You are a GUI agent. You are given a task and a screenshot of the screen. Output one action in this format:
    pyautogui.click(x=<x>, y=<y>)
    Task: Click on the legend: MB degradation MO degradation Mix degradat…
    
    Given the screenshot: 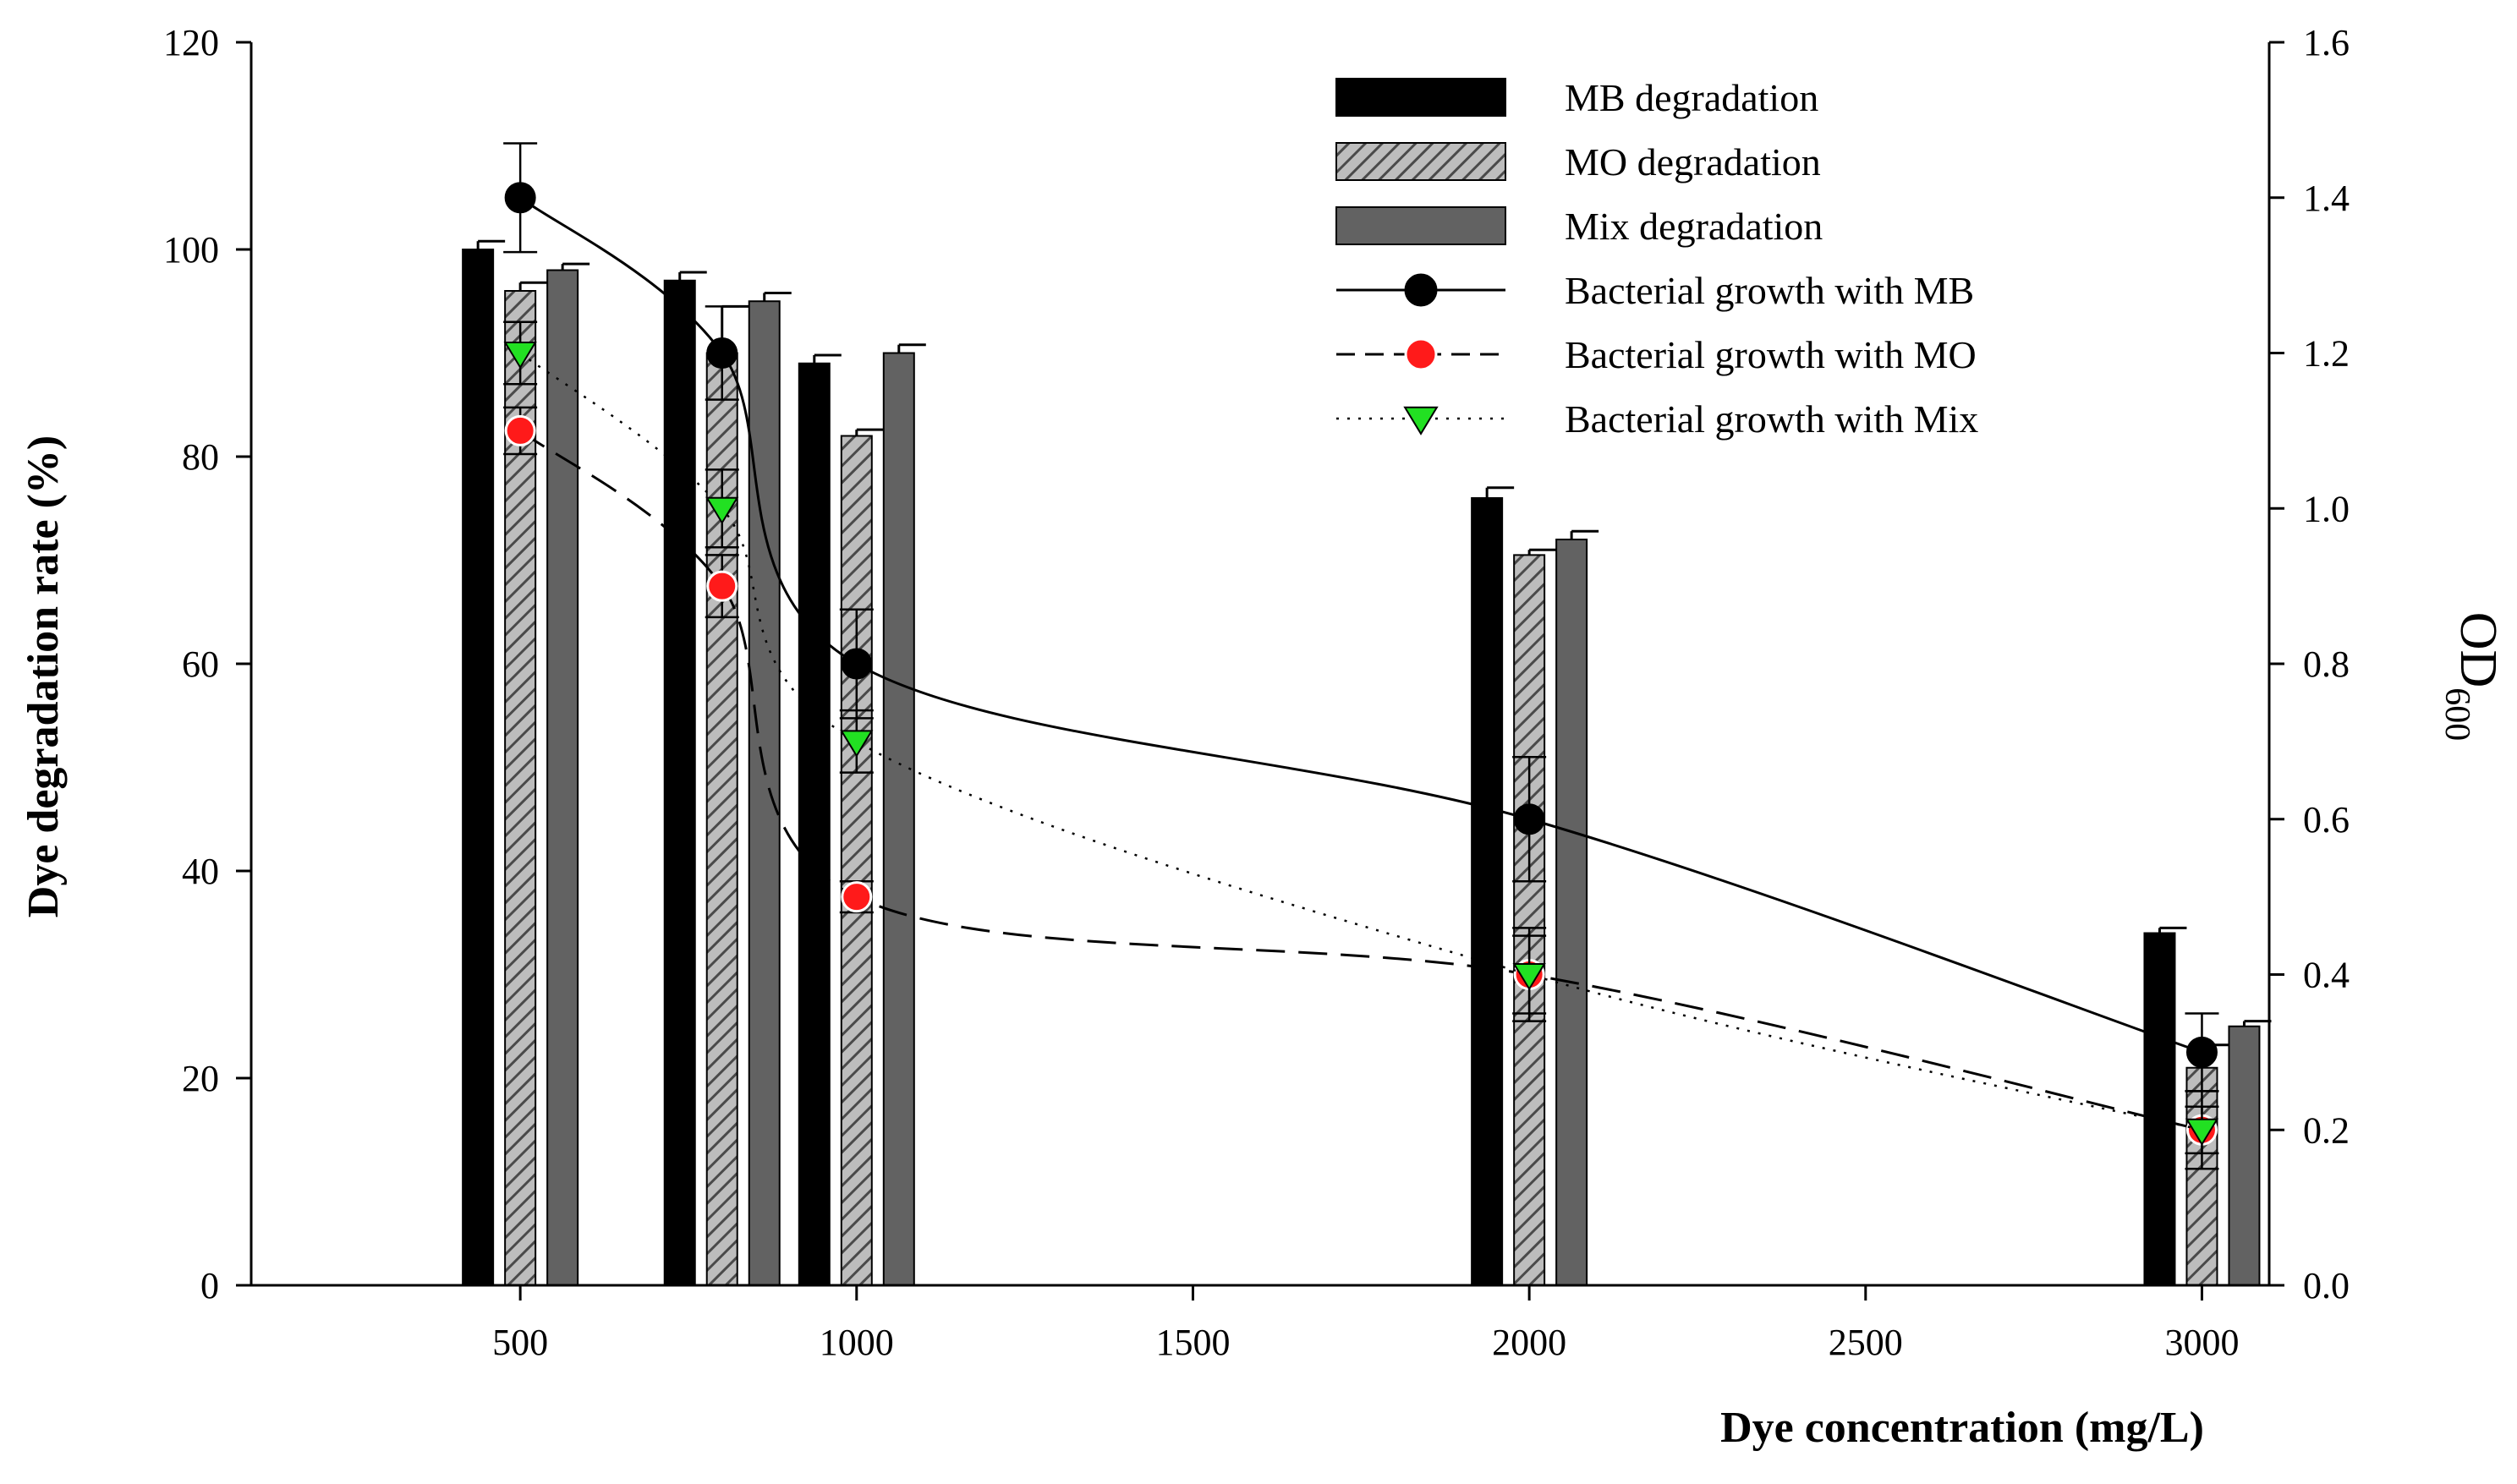 What is the action you would take?
    pyautogui.click(x=1657, y=258)
    